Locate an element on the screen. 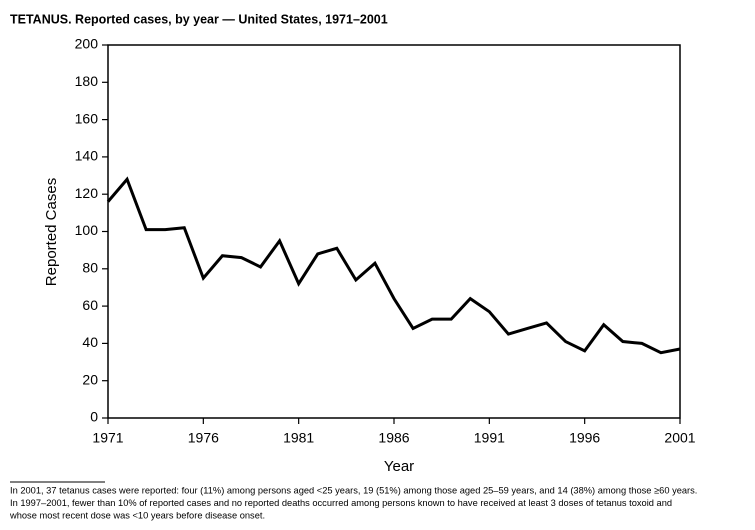 The image size is (755, 530). x-axis-label: Year is located at coordinates (399, 466).